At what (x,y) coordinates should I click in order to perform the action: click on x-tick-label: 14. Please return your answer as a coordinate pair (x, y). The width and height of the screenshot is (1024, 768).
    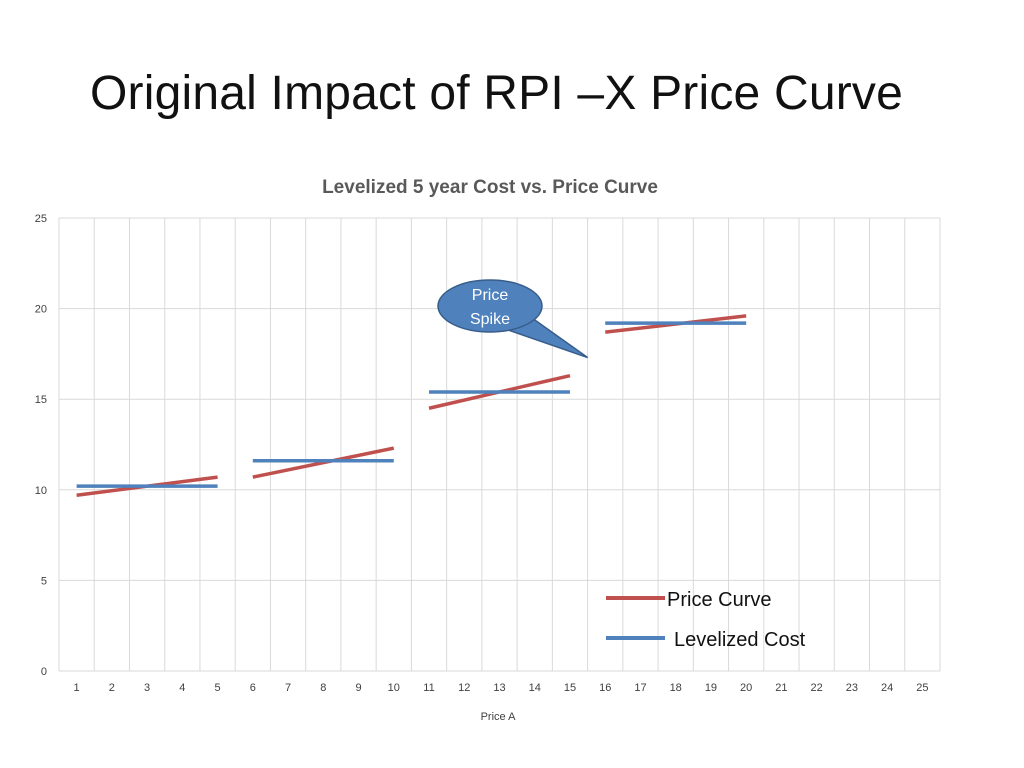
    Looking at the image, I should click on (535, 688).